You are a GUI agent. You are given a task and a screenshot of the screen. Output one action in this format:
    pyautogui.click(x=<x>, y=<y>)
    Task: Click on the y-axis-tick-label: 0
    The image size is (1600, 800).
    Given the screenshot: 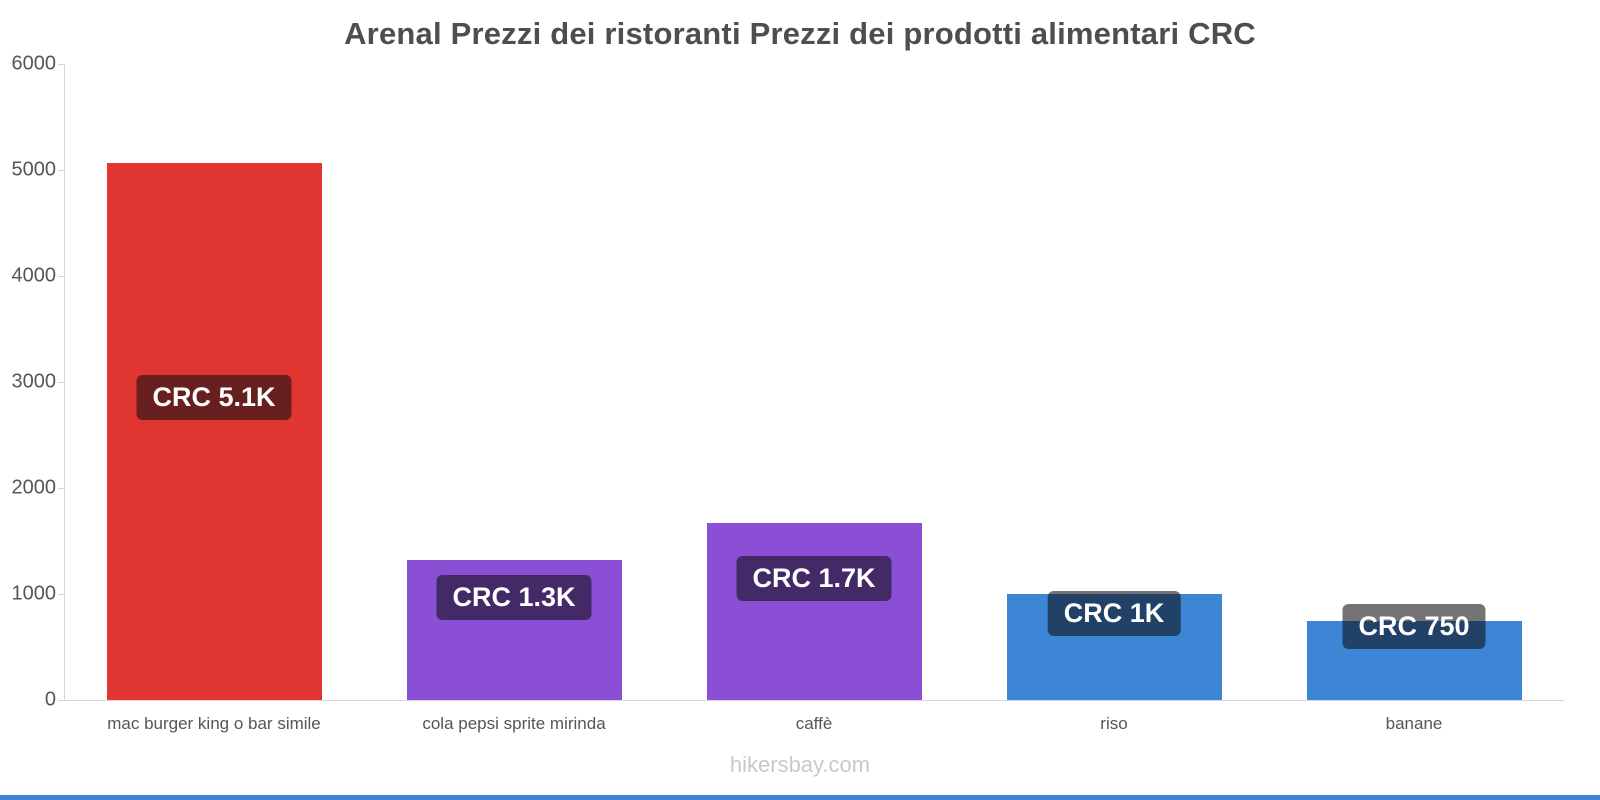 What is the action you would take?
    pyautogui.click(x=50, y=699)
    